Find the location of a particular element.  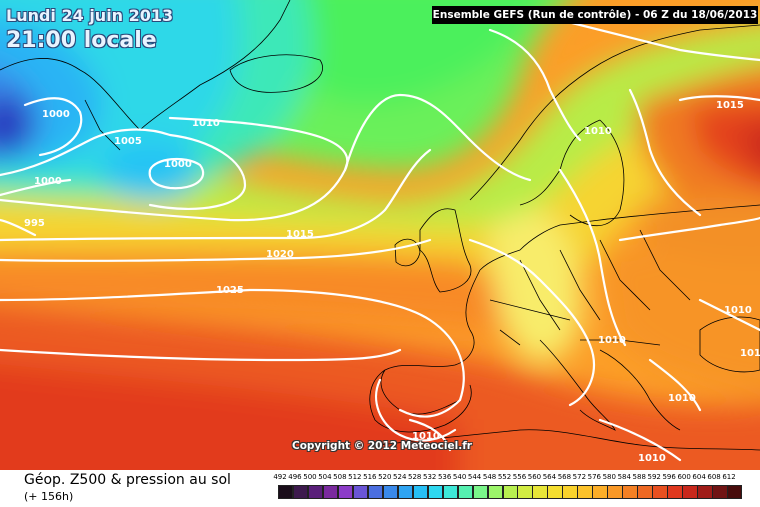

isobar-1020-e is located at coordinates (689, 229).